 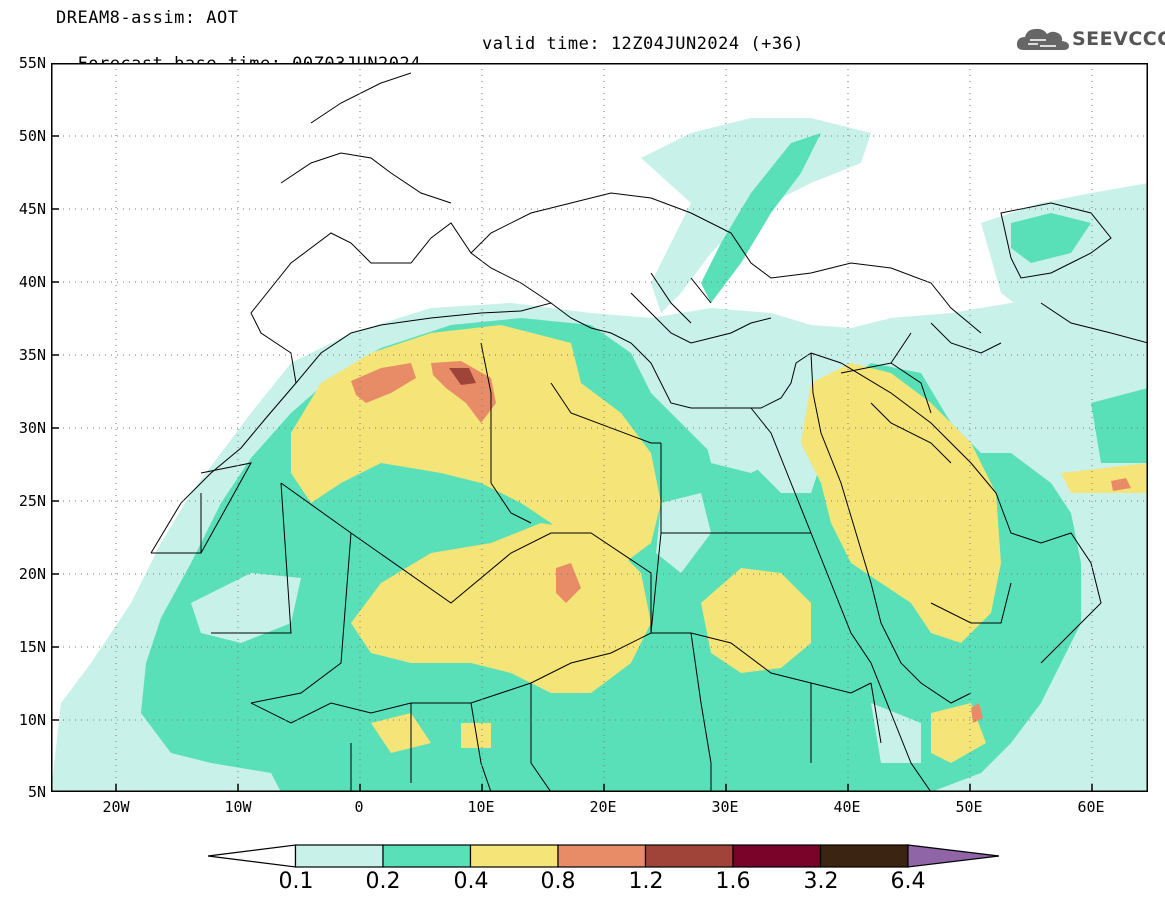 What do you see at coordinates (603, 807) in the screenshot?
I see `lon-label: 20E` at bounding box center [603, 807].